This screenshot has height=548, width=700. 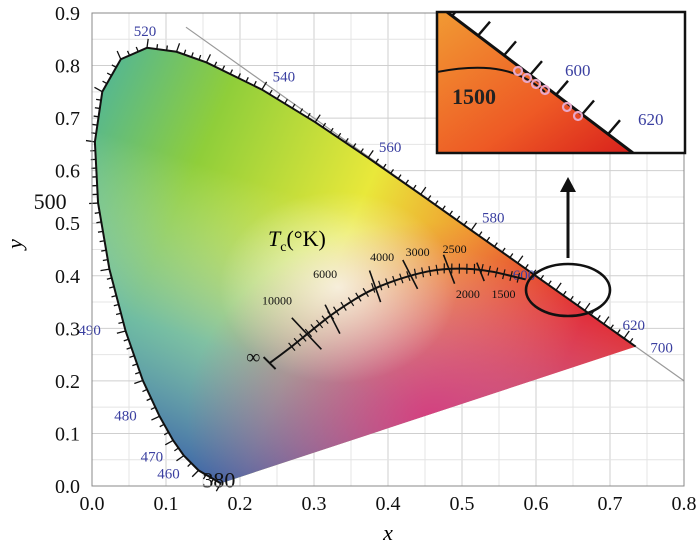 I want to click on cct-label-7: ∞, so click(x=253, y=358).